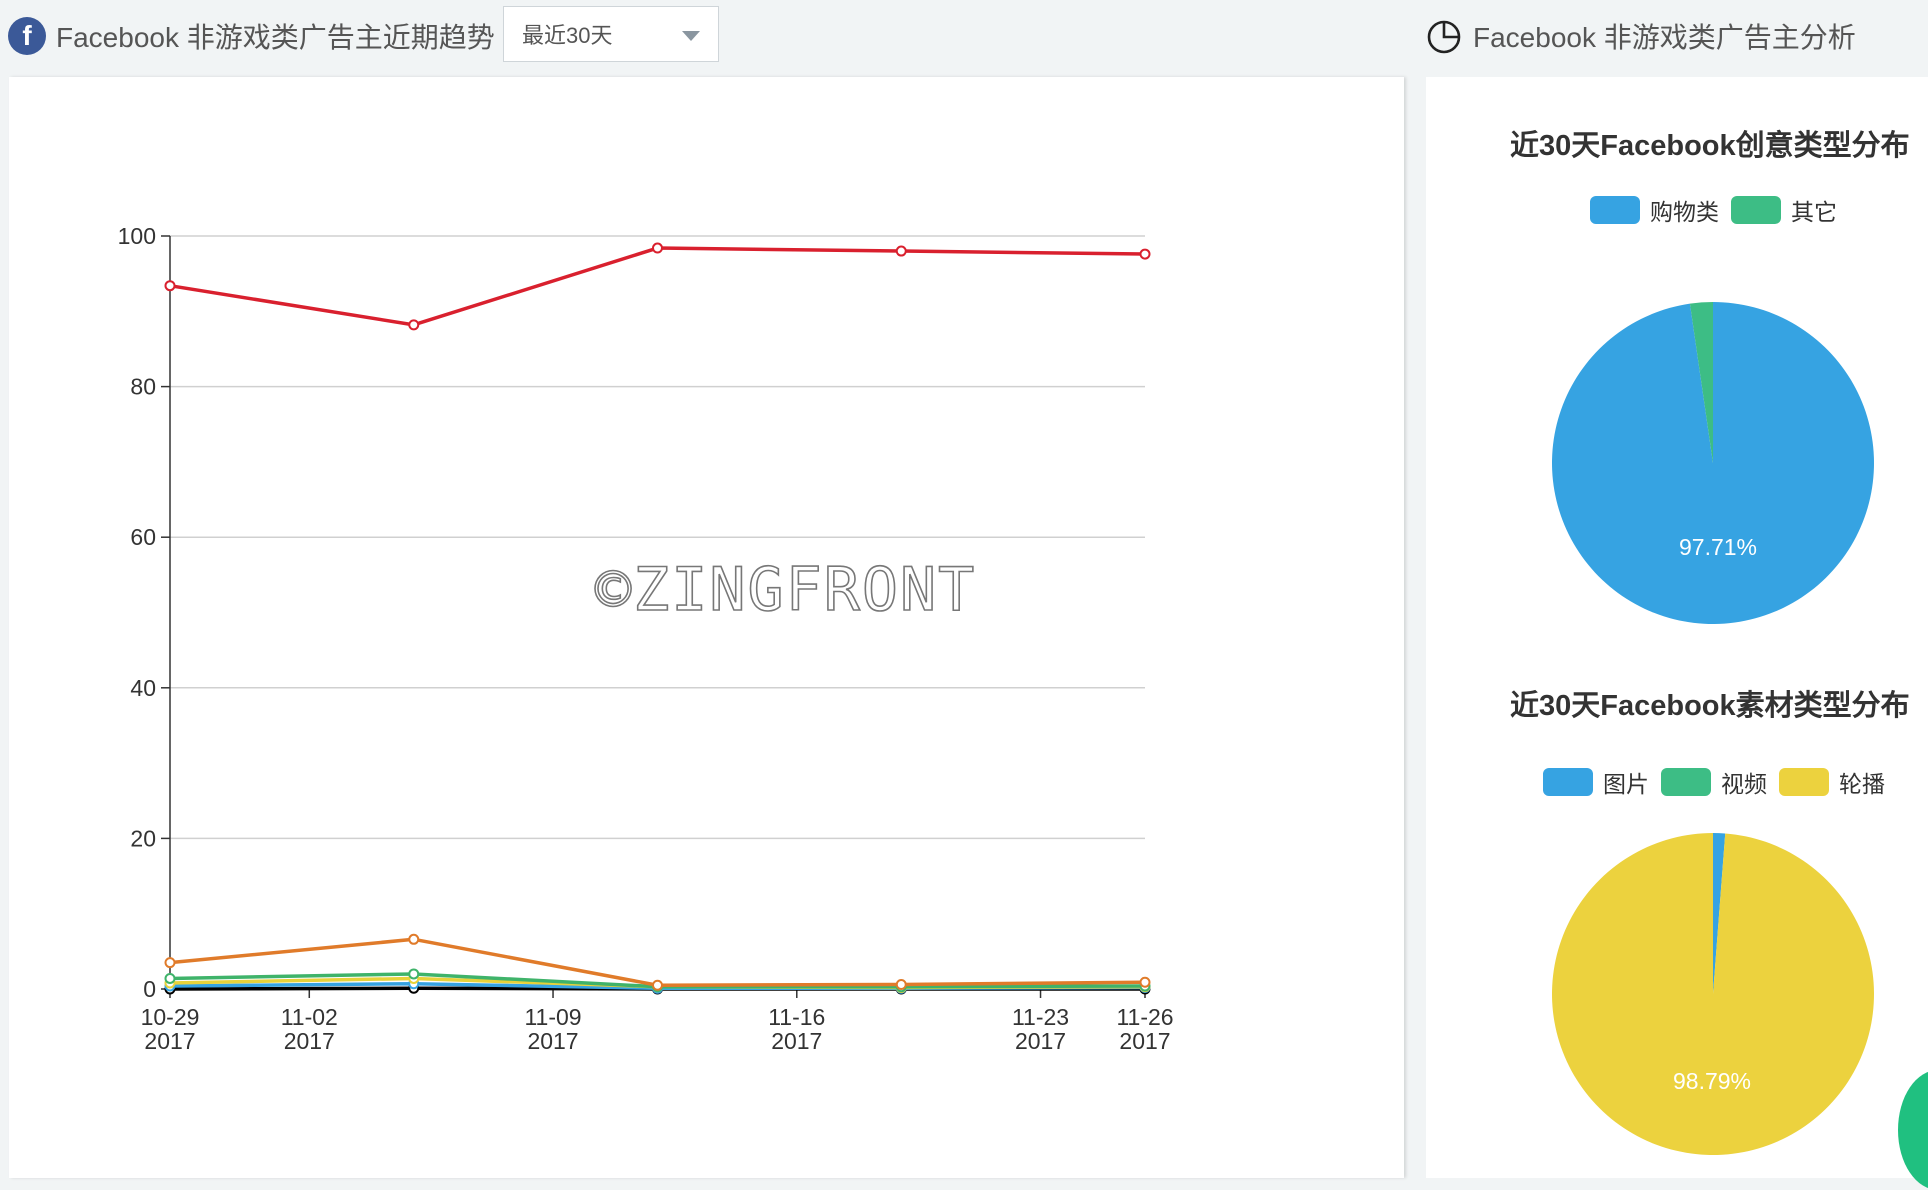  What do you see at coordinates (1712, 1081) in the screenshot?
I see `slice-label: 98.79%` at bounding box center [1712, 1081].